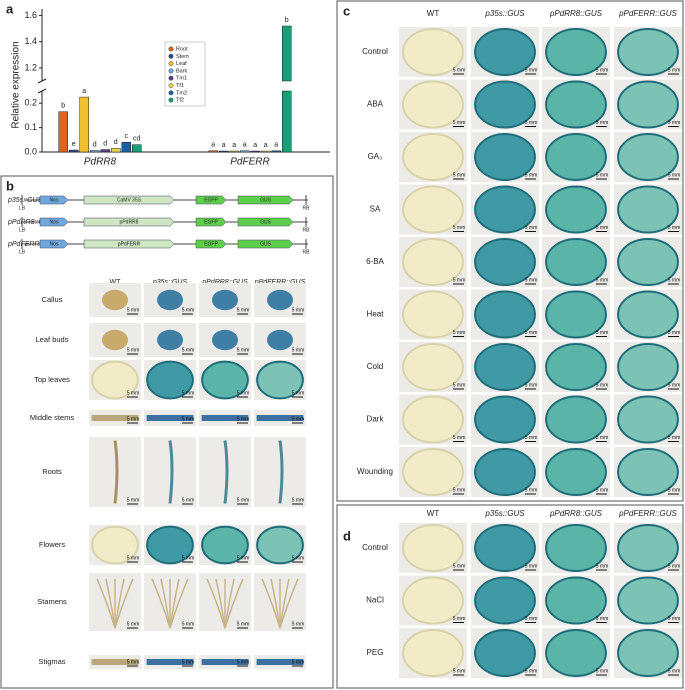 The height and width of the screenshot is (690, 685). What do you see at coordinates (213, 145) in the screenshot?
I see `letter: a` at bounding box center [213, 145].